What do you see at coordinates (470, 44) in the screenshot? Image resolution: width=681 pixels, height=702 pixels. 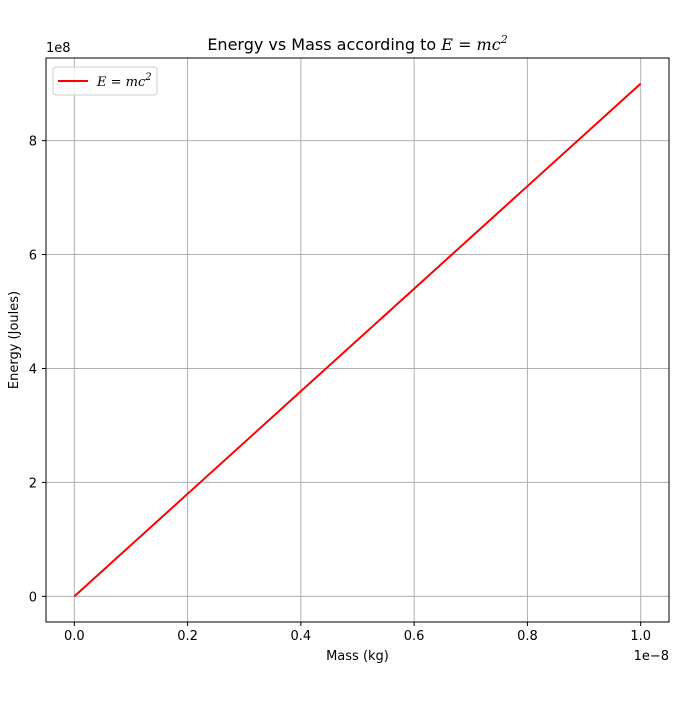 I see `chart-title-math: E = mc` at bounding box center [470, 44].